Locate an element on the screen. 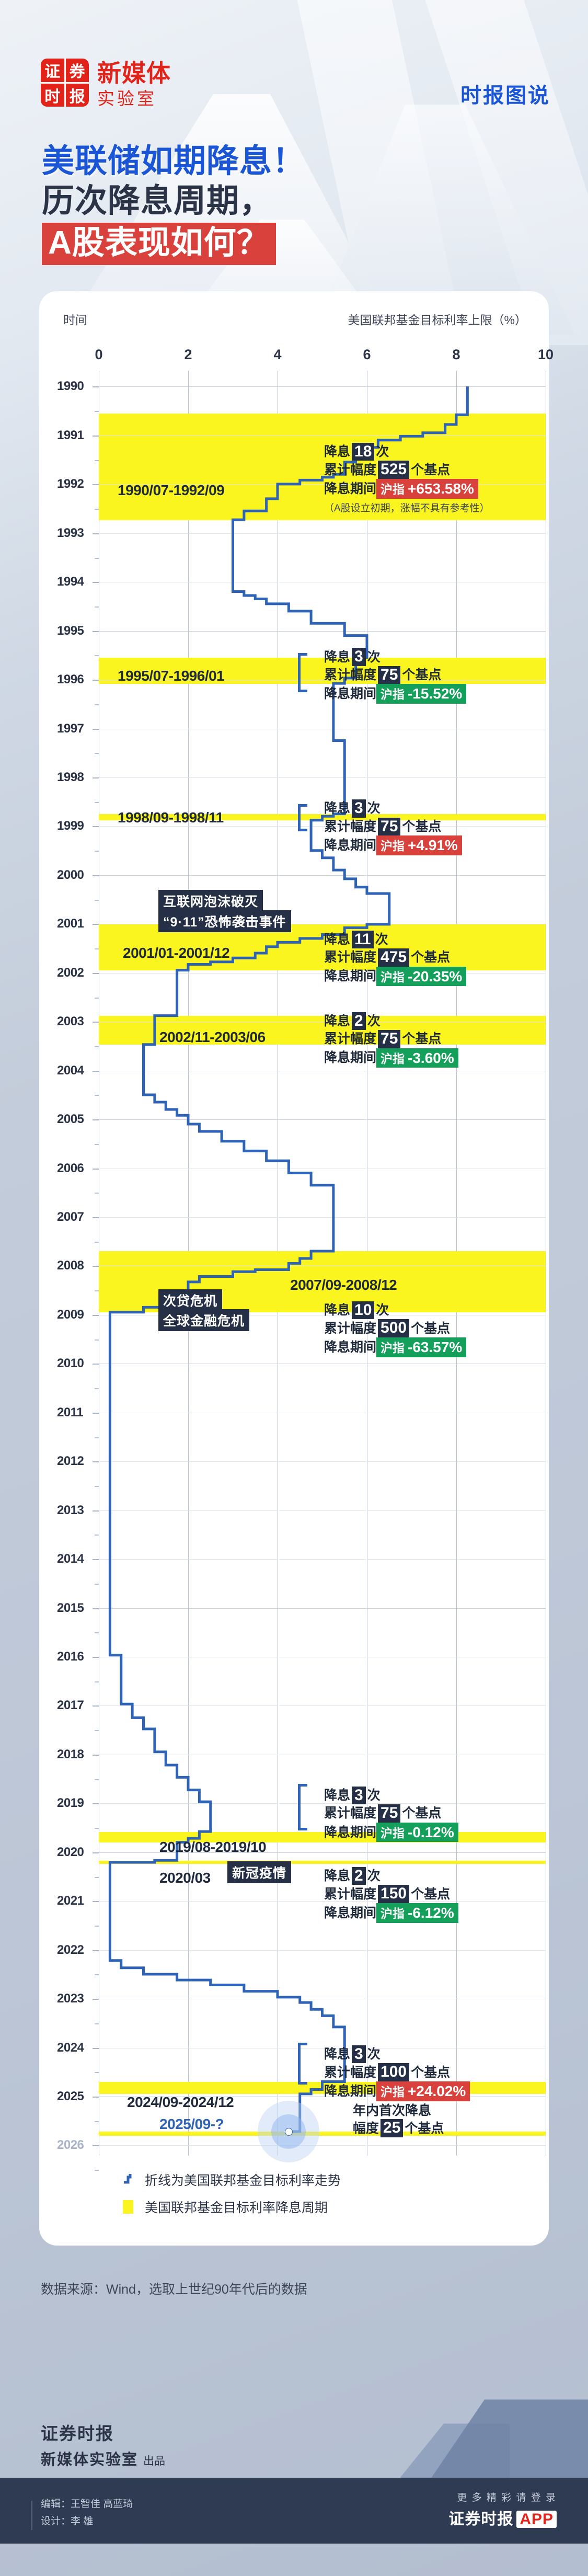 The height and width of the screenshot is (2576, 588). y-tick-label: 2009 is located at coordinates (70, 1314).